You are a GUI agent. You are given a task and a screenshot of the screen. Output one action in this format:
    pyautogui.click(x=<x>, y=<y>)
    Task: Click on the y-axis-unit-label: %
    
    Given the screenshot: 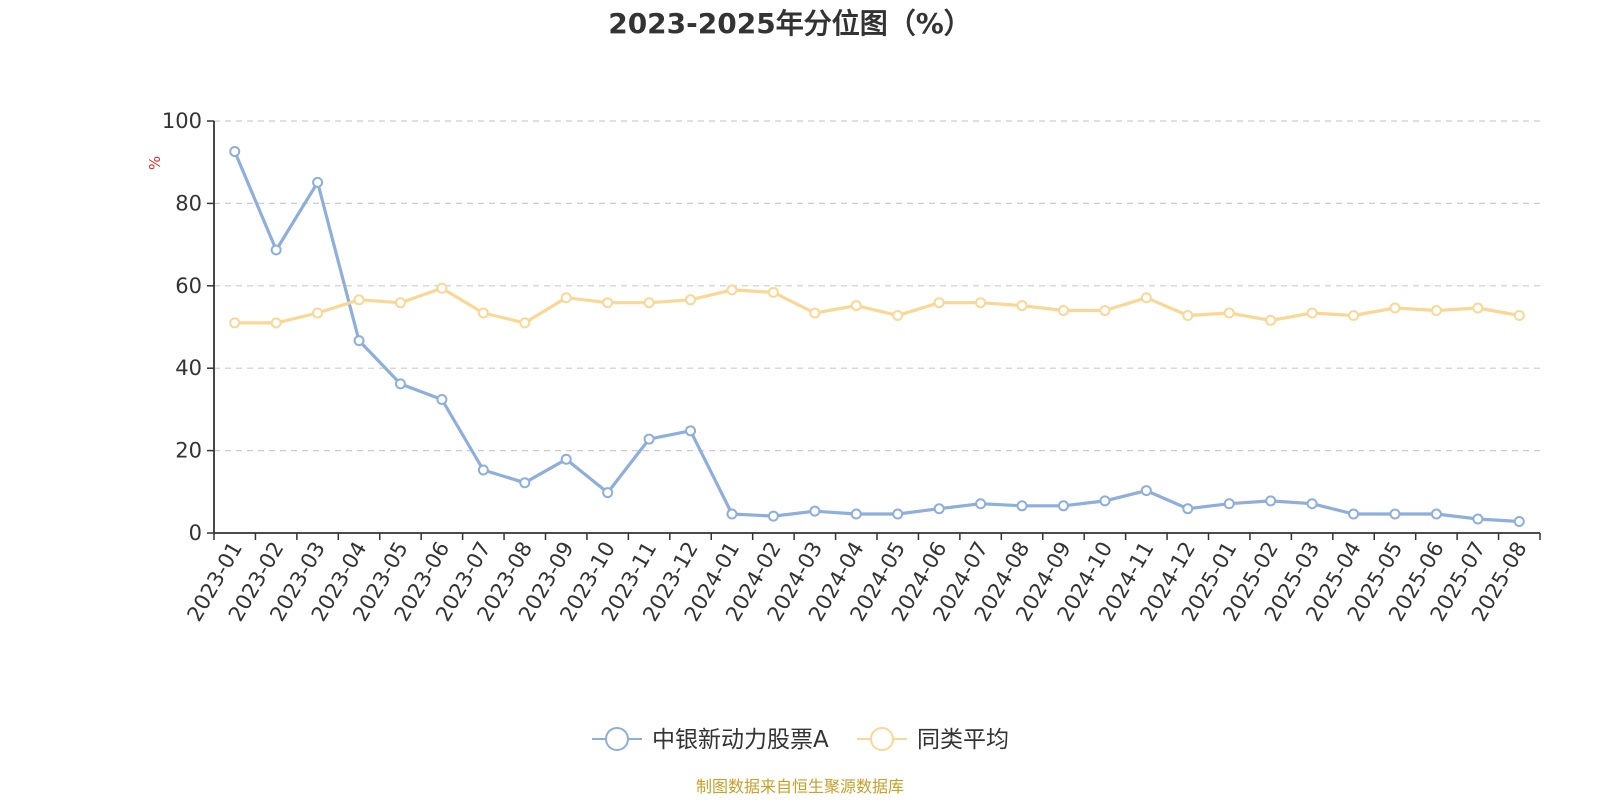 What is the action you would take?
    pyautogui.click(x=155, y=163)
    